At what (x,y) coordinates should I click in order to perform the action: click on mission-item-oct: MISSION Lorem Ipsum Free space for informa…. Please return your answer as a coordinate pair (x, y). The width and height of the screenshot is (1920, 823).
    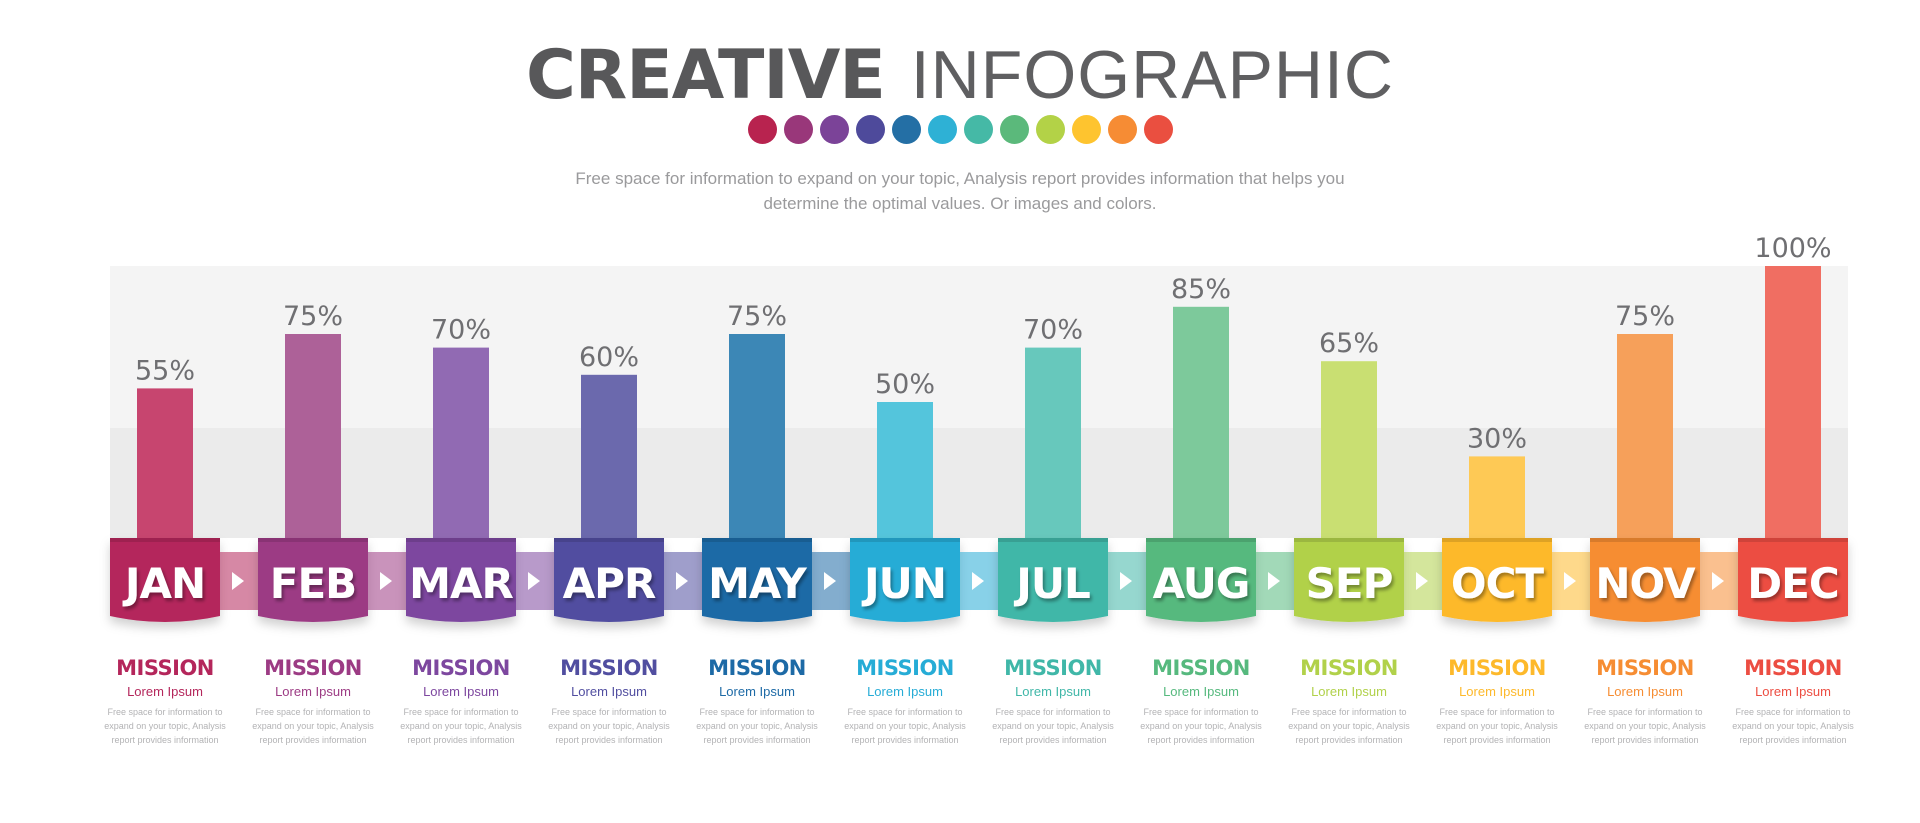
    Looking at the image, I should click on (1497, 701).